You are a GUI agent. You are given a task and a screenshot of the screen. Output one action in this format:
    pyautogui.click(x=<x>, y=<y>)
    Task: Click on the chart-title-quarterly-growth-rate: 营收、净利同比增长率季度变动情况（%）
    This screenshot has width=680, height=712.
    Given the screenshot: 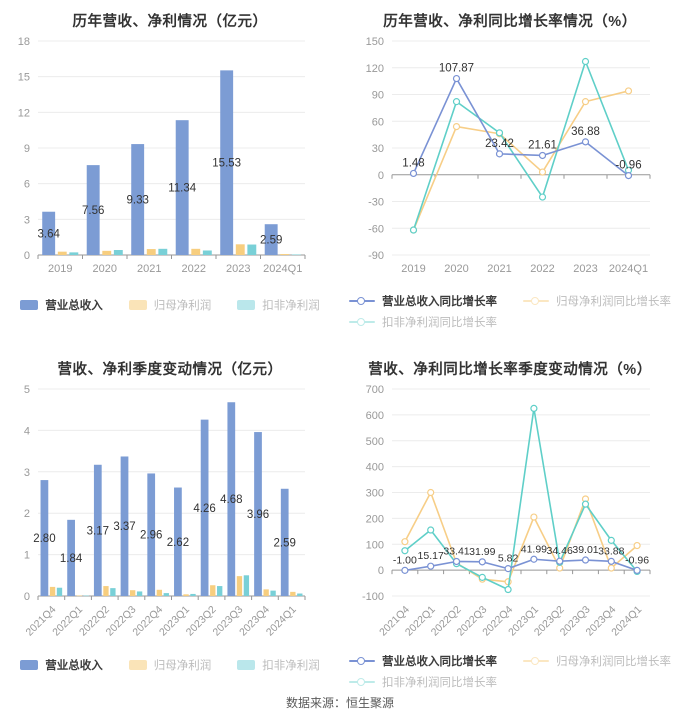 What is the action you would take?
    pyautogui.click(x=510, y=370)
    